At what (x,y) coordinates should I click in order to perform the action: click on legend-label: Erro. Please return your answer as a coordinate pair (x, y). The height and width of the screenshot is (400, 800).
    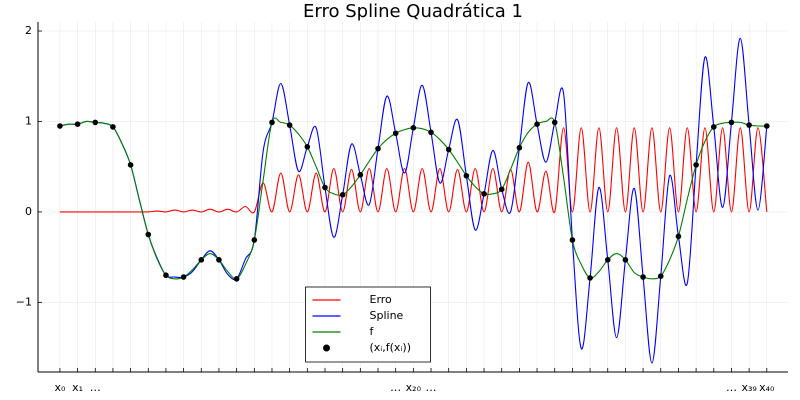
    Looking at the image, I should click on (381, 299).